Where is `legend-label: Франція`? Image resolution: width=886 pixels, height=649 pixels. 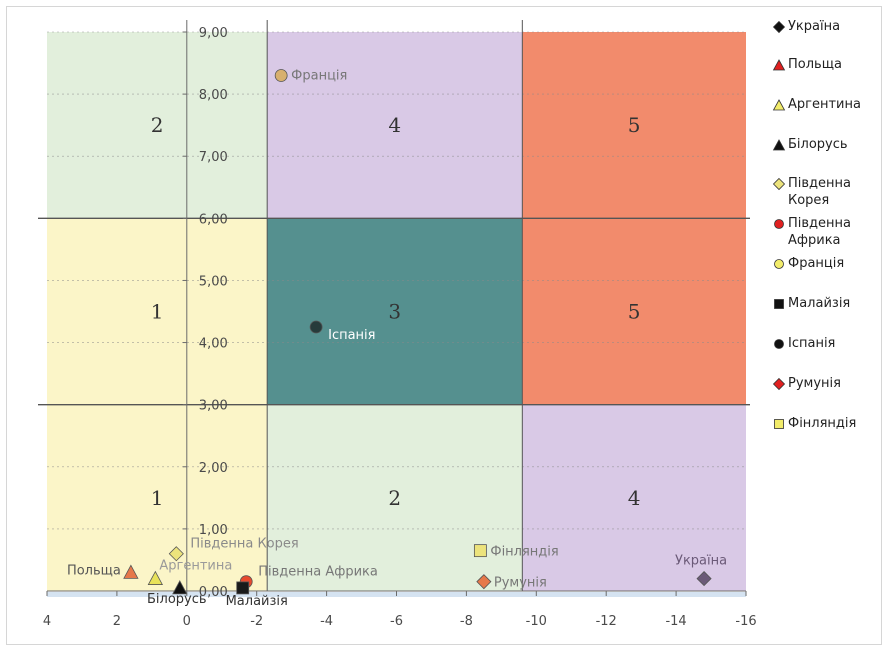 legend-label: Франція is located at coordinates (816, 263).